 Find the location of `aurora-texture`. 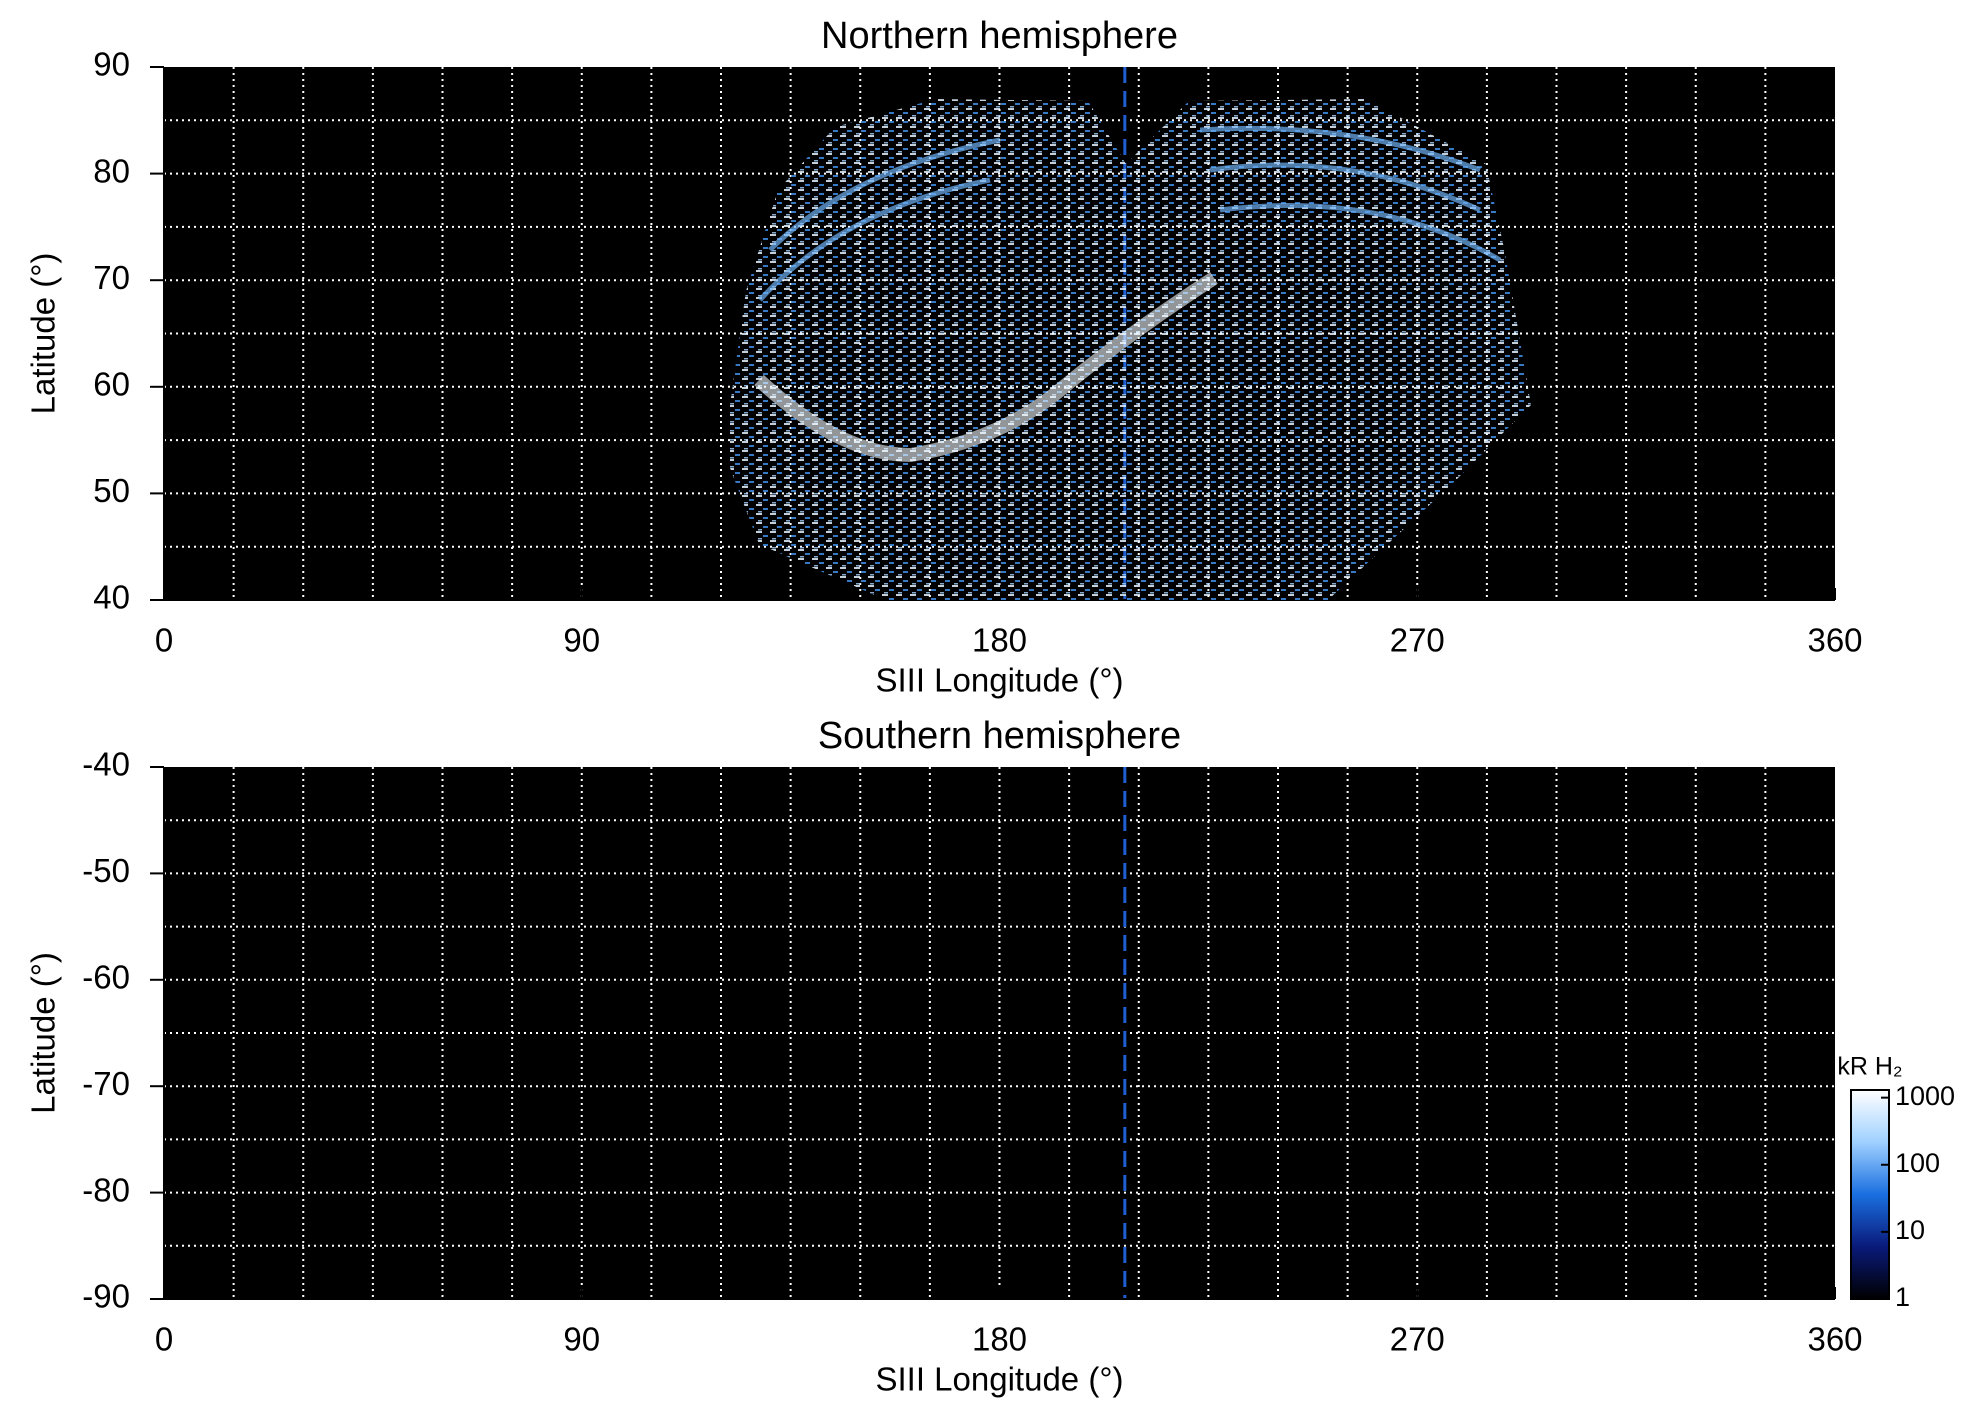

aurora-texture is located at coordinates (1130, 349).